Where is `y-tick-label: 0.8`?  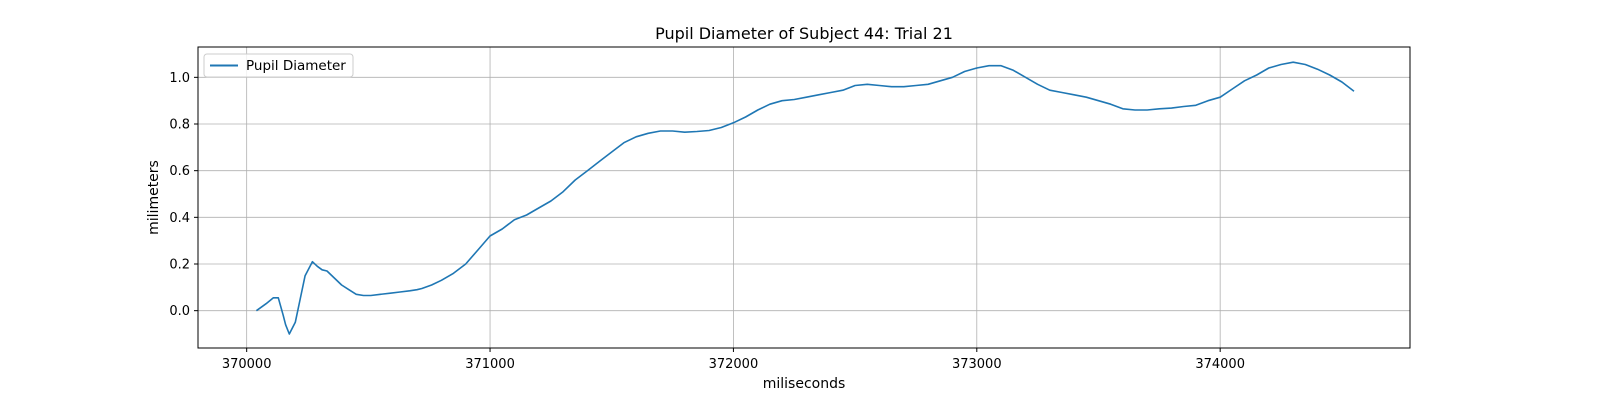
y-tick-label: 0.8 is located at coordinates (179, 125).